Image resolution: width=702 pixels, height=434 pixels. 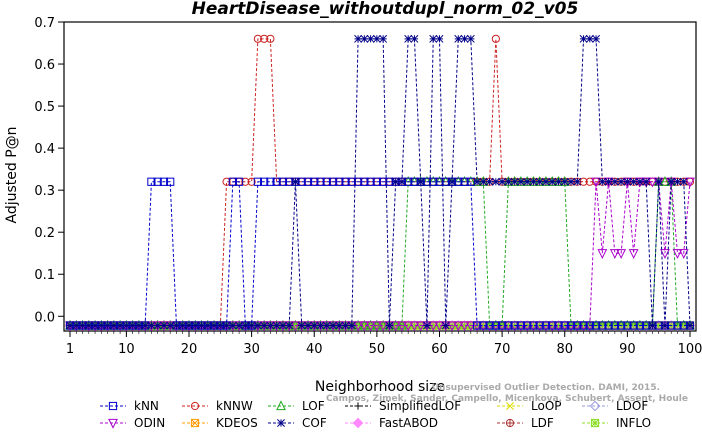 I want to click on x-tick-label: 50, so click(x=377, y=349).